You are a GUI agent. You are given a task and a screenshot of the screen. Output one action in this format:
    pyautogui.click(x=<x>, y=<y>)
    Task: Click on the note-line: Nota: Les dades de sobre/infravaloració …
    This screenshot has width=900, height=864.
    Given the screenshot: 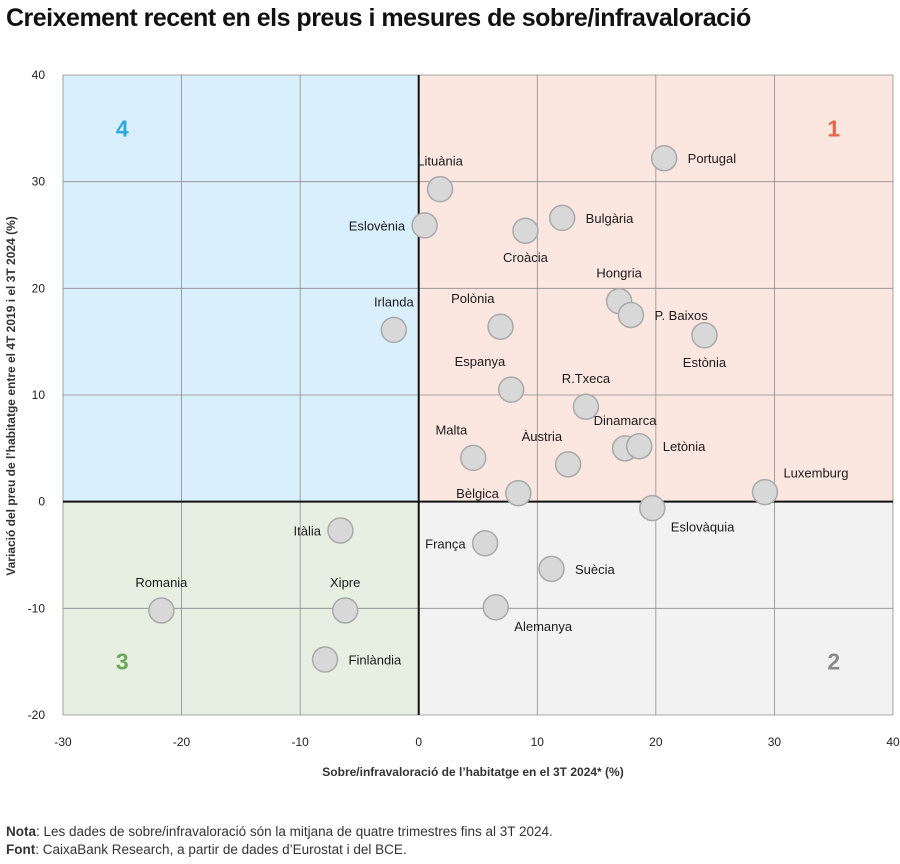 What is the action you would take?
    pyautogui.click(x=279, y=832)
    